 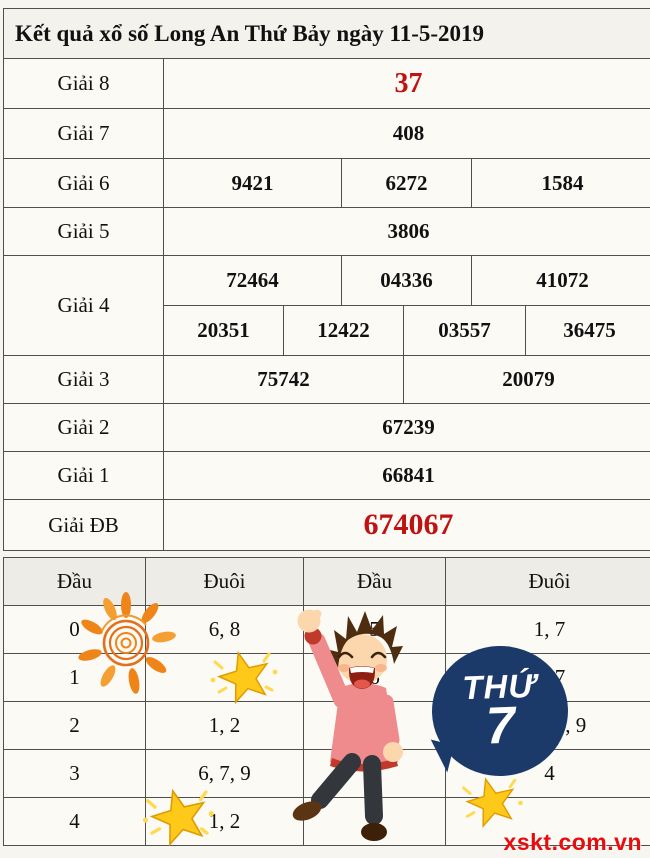 What do you see at coordinates (343, 330) in the screenshot?
I see `prize-value: 12422` at bounding box center [343, 330].